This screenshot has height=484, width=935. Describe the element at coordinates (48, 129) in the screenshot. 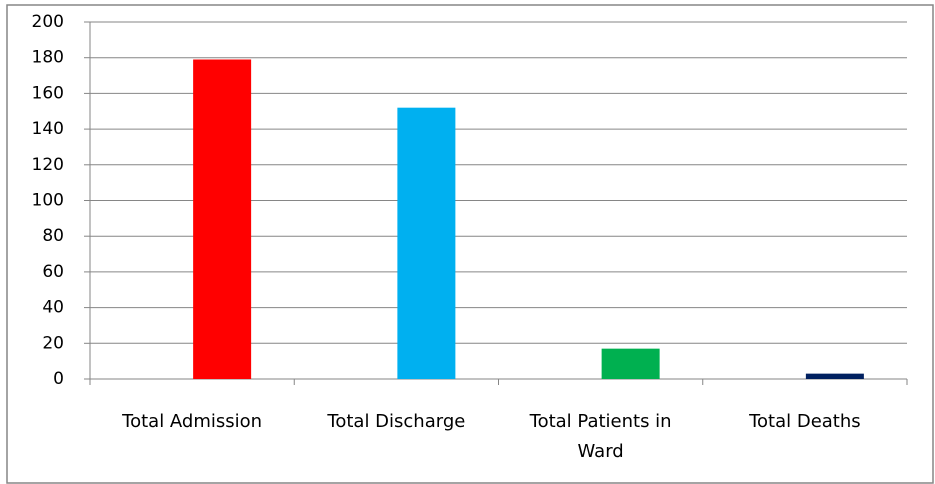

I see `y-tick-label: 140` at that location.